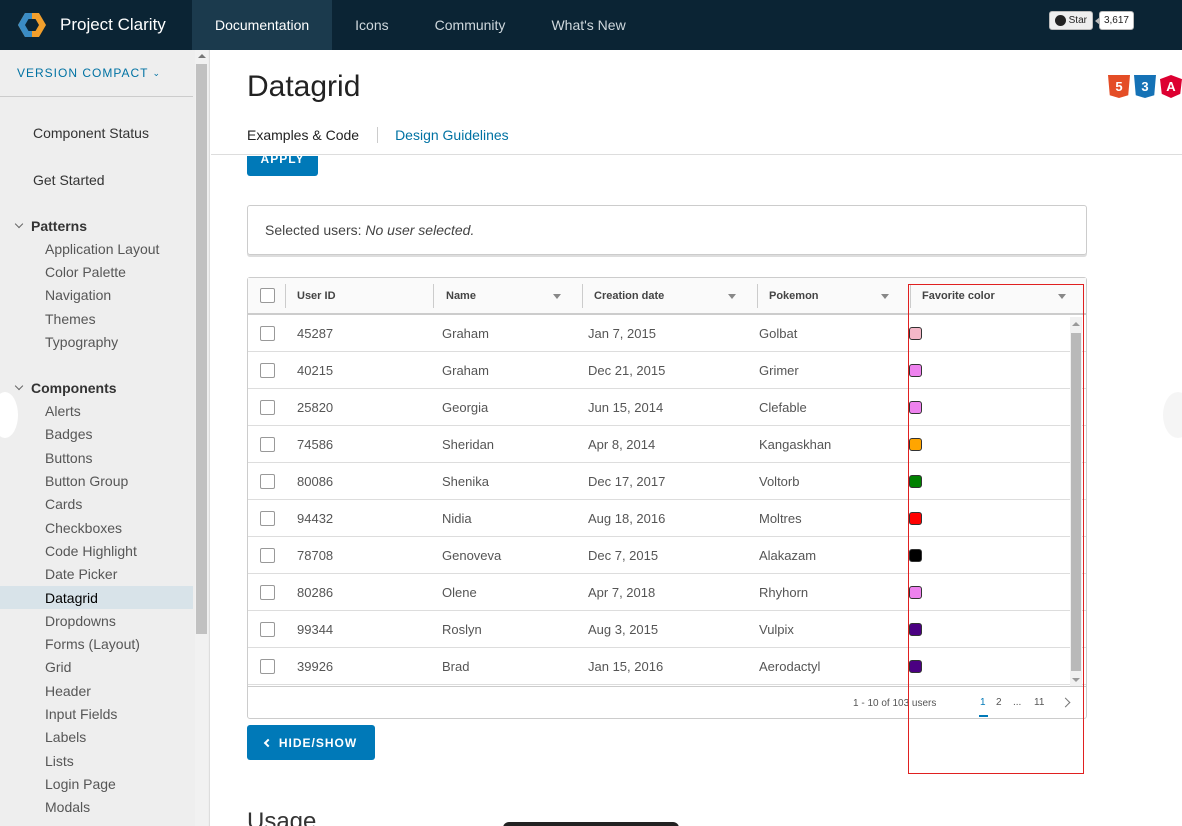 This screenshot has width=1182, height=826. Describe the element at coordinates (629, 295) in the screenshot. I see `column-header-creation-date: Creation date` at that location.